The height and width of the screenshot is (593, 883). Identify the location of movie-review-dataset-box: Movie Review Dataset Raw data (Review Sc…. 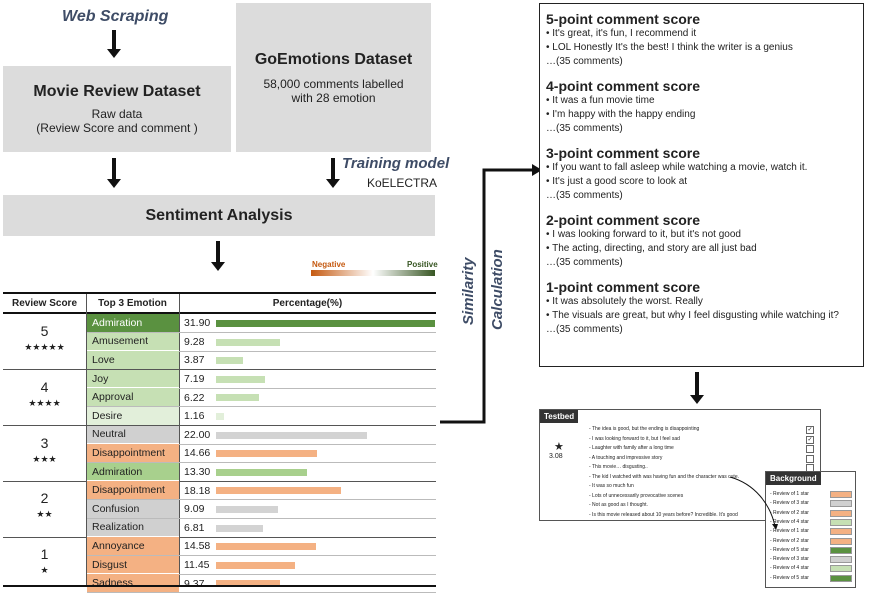
(117, 109).